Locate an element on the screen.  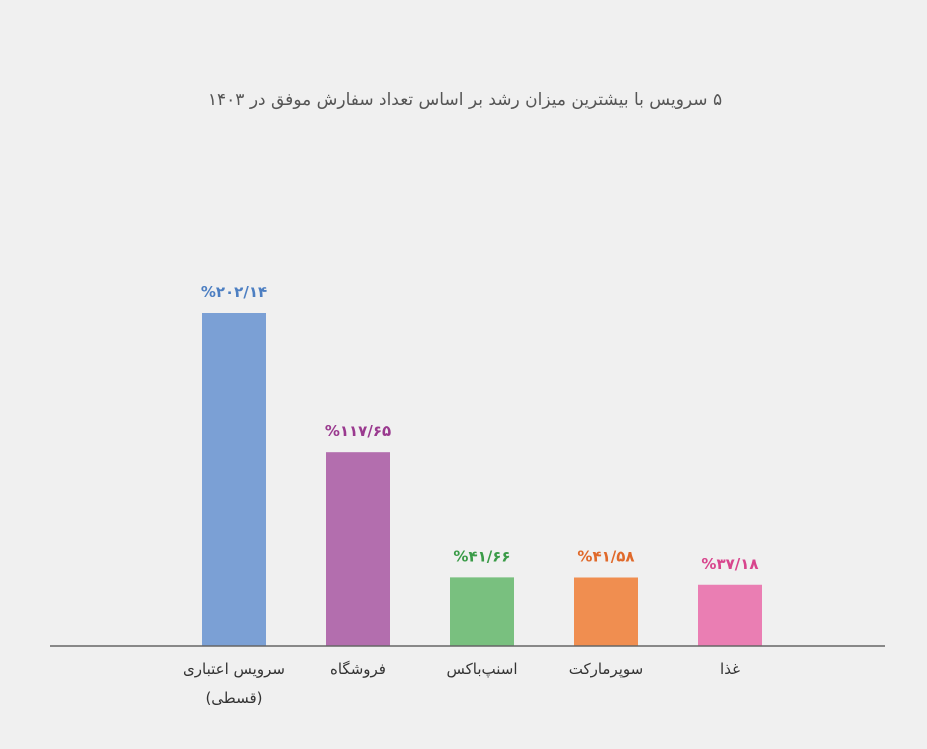
category-label-5: غذا is located at coordinates (730, 669).